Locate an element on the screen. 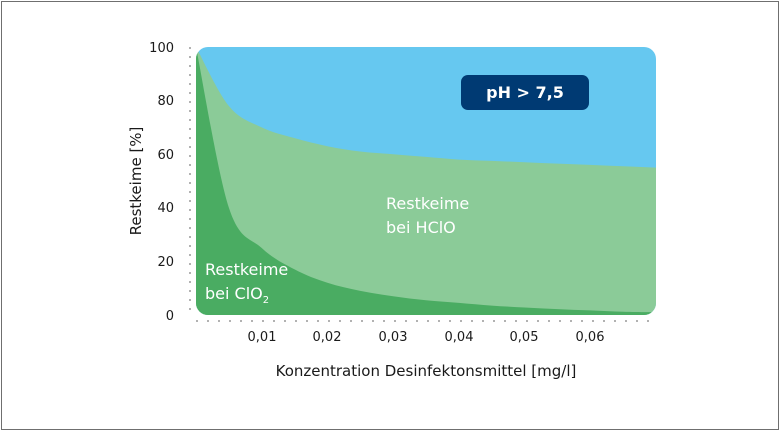  x-tick-label: 0,01 is located at coordinates (262, 337).